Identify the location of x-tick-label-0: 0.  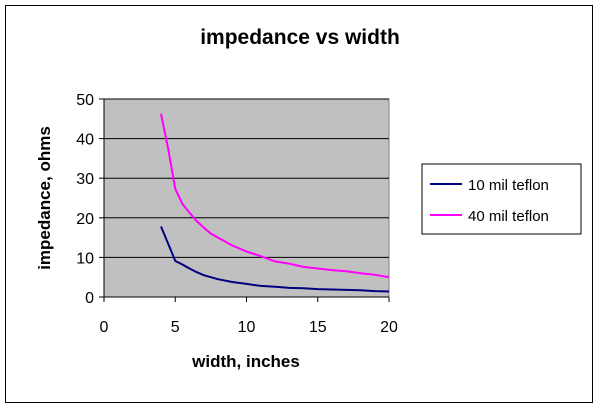
(104, 327).